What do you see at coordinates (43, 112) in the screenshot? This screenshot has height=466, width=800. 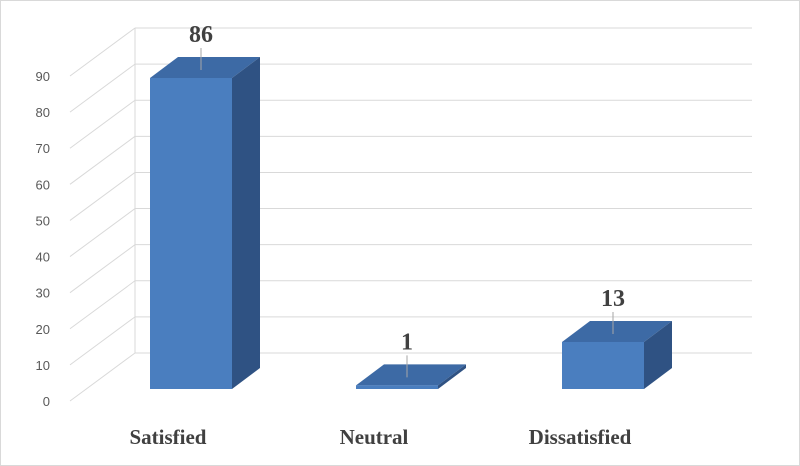 I see `y-tick-label: 80` at bounding box center [43, 112].